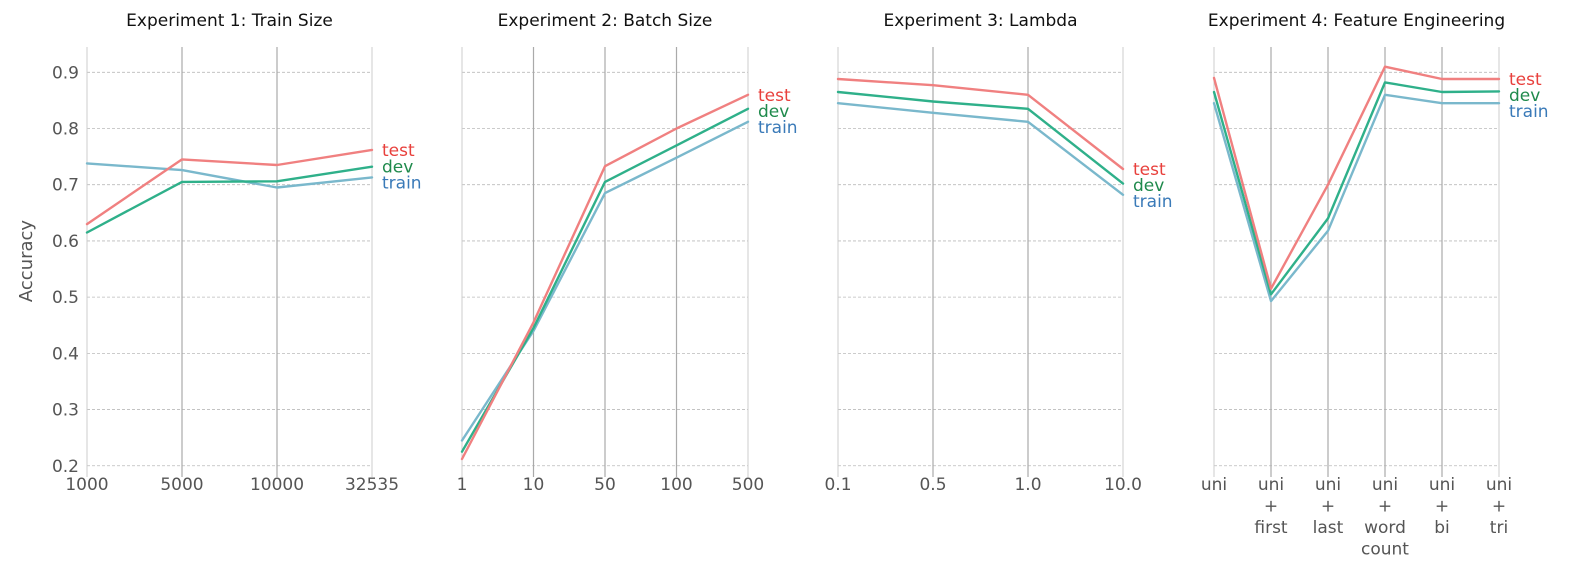 The image size is (1594, 583). I want to click on x-tick-label: uni + last, so click(1328, 506).